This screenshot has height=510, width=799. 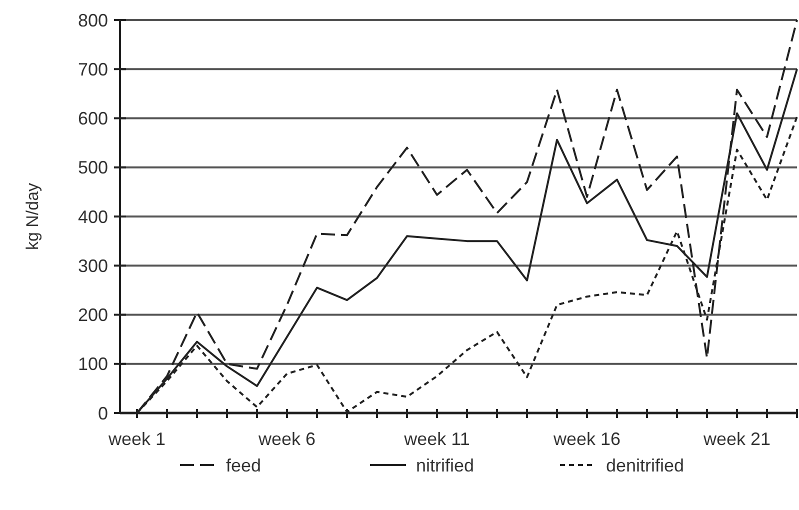 What do you see at coordinates (93, 315) in the screenshot?
I see `y-tick-label: 200` at bounding box center [93, 315].